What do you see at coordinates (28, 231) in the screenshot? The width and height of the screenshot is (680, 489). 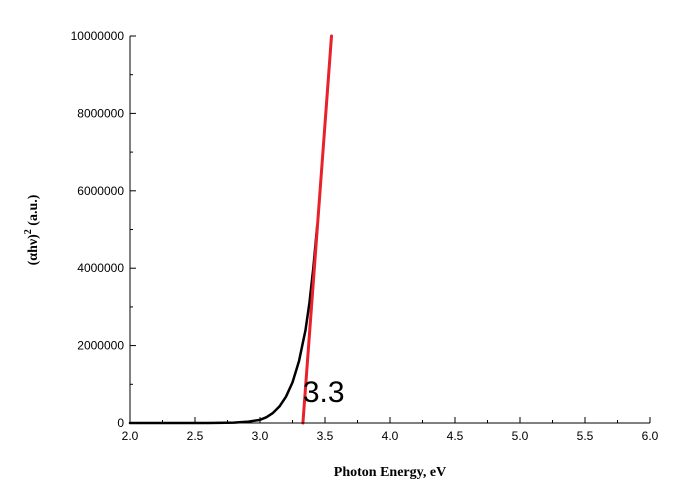 I see `y-axis-title-sup: 2` at bounding box center [28, 231].